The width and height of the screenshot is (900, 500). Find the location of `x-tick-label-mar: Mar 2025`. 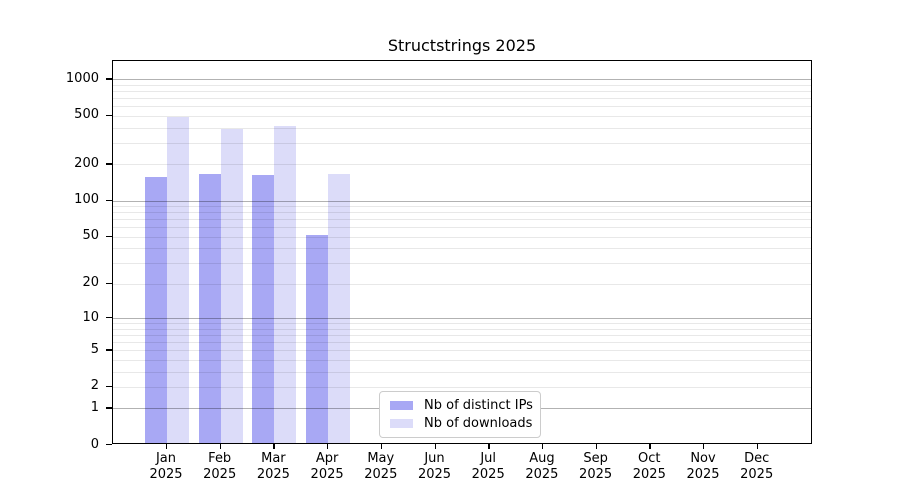

x-tick-label-mar: Mar 2025 is located at coordinates (273, 466).